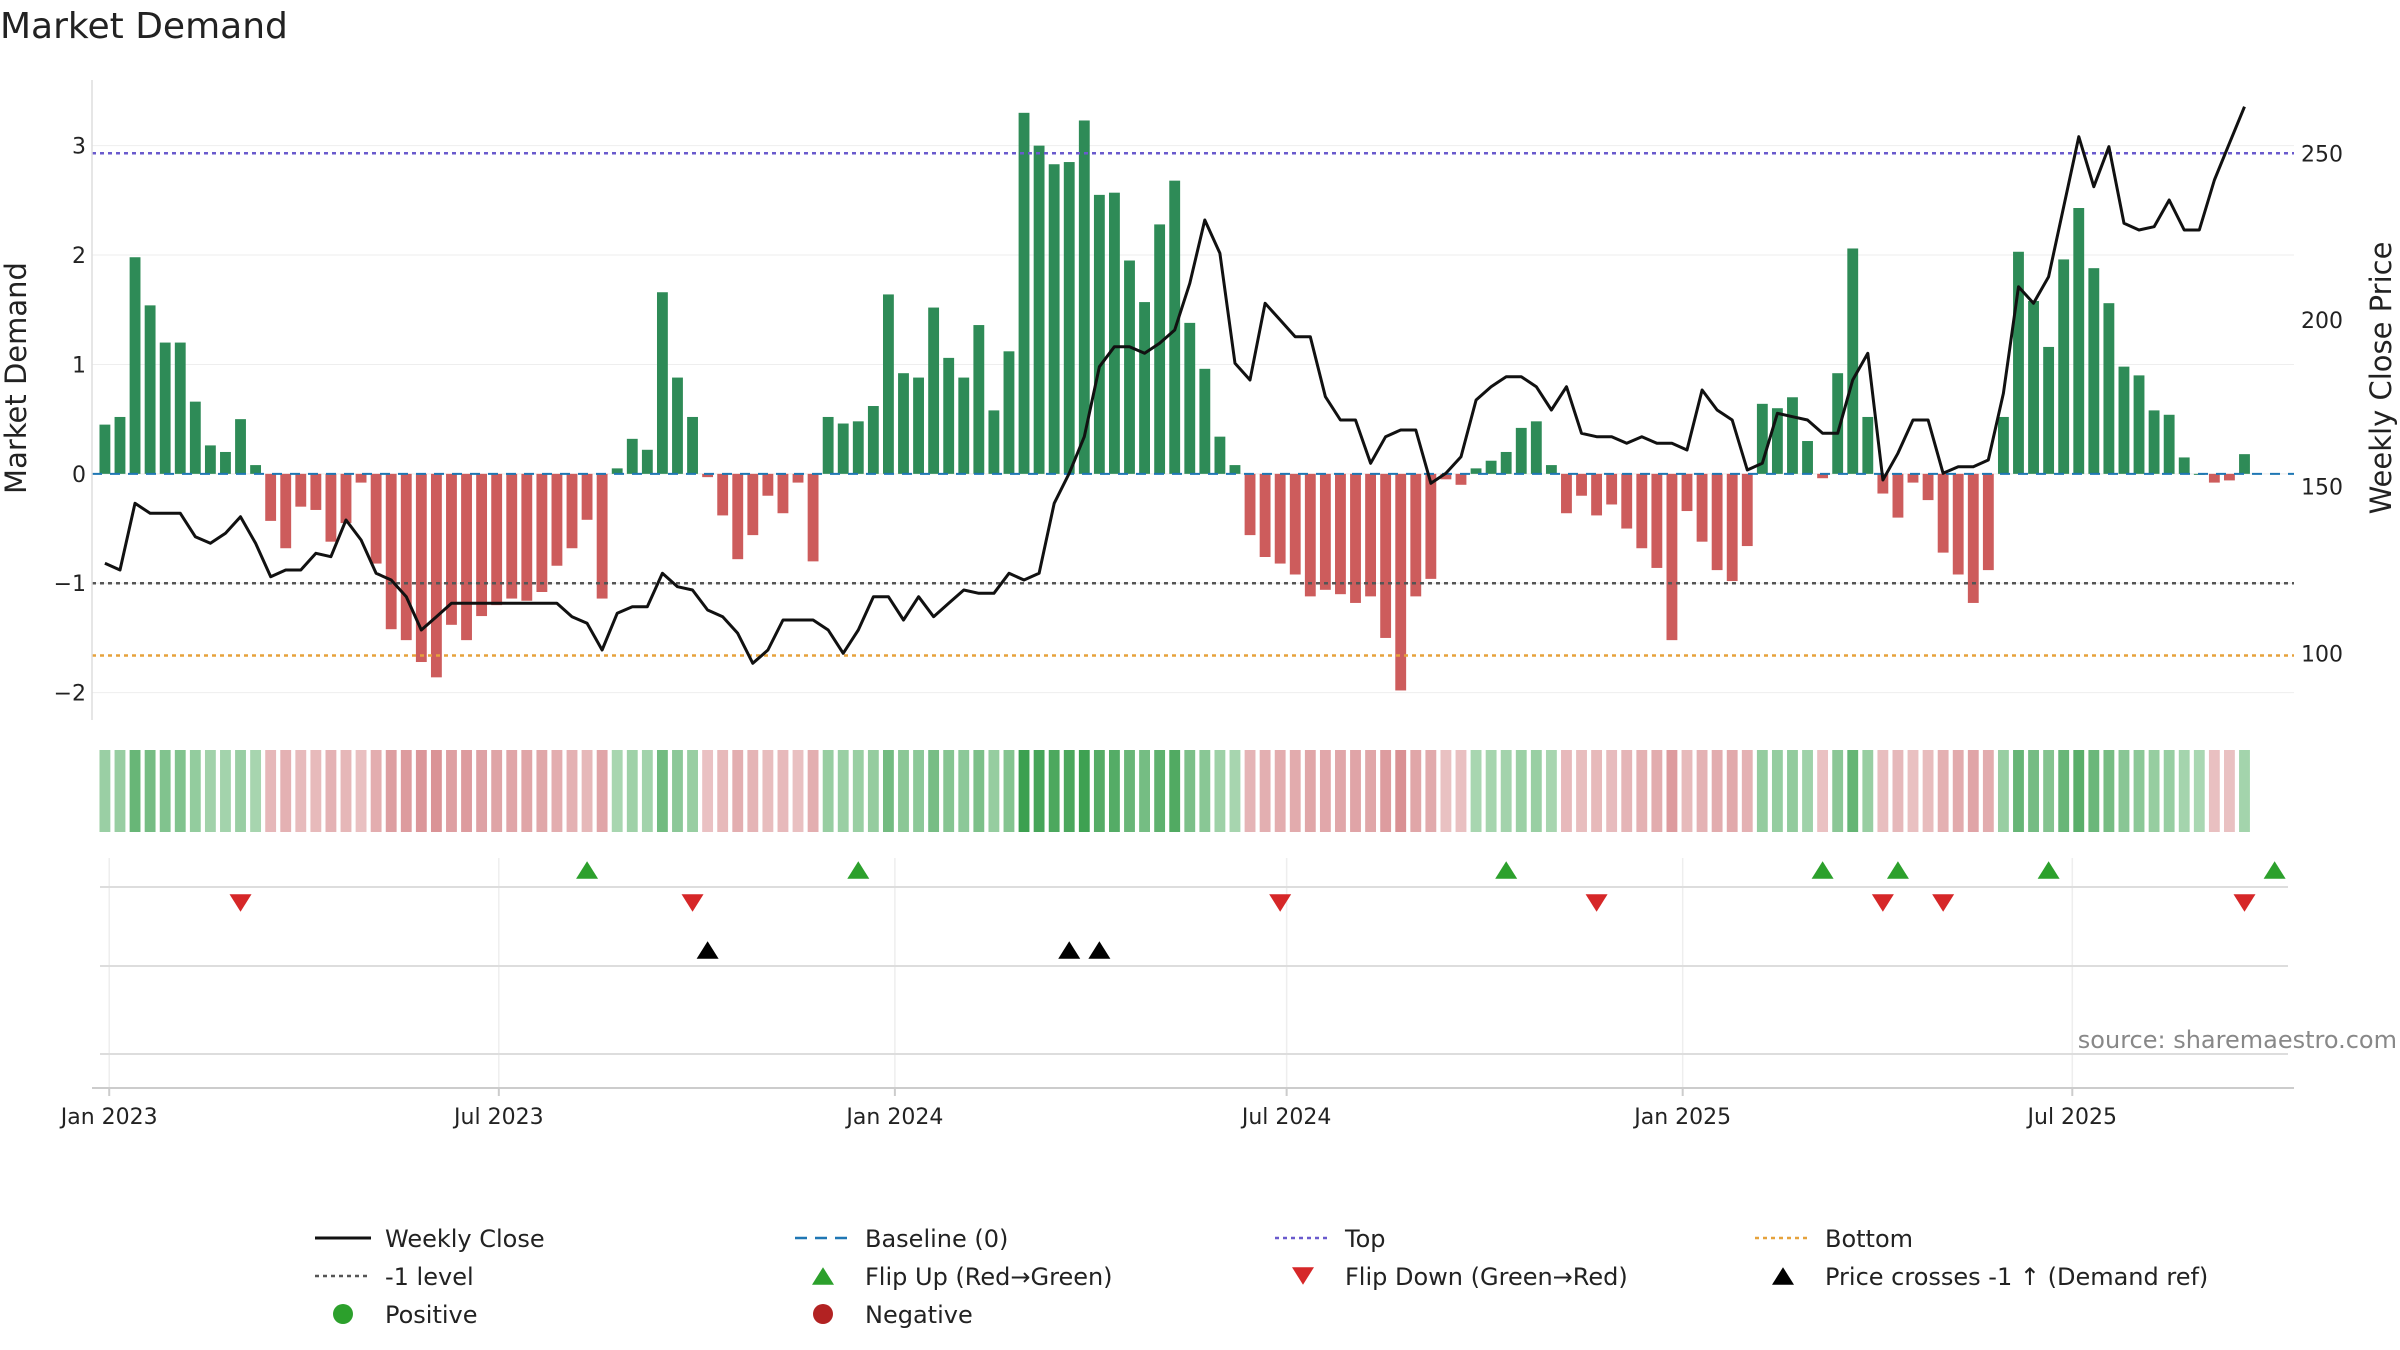 This screenshot has width=2400, height=1350. What do you see at coordinates (1330, 1239) in the screenshot?
I see `legend-item: Top` at bounding box center [1330, 1239].